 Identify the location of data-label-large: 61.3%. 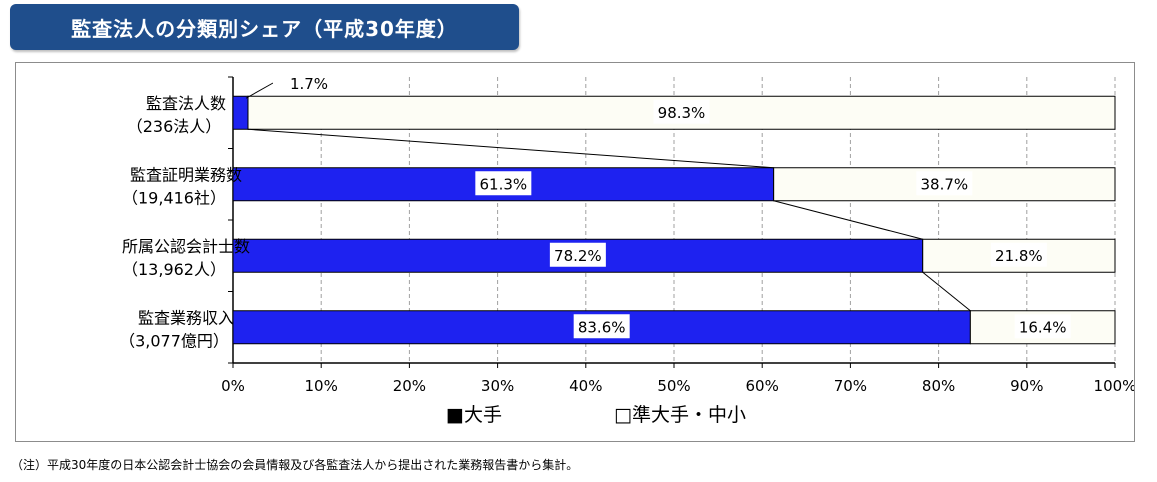
(504, 184).